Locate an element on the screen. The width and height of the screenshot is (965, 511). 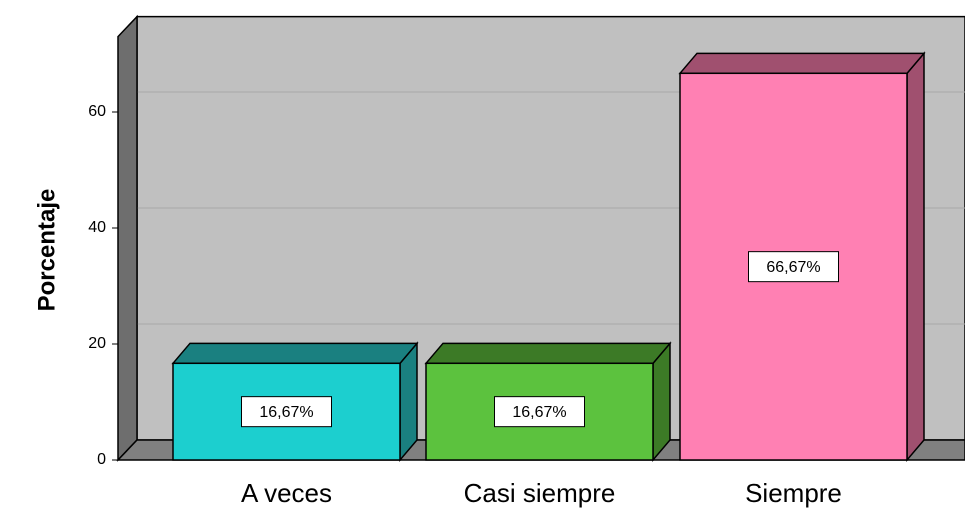
bar-side is located at coordinates (915, 257).